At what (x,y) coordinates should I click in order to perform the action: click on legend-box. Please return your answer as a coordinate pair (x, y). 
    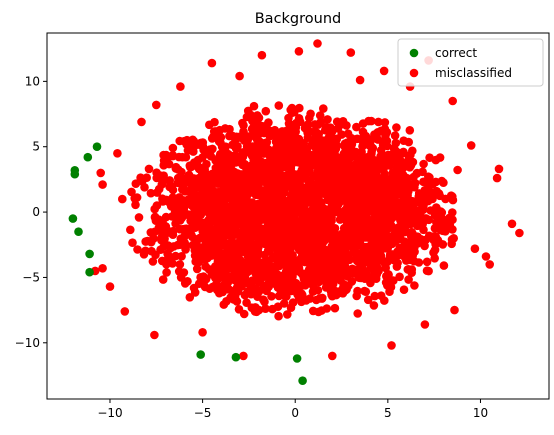
    Looking at the image, I should click on (470, 62).